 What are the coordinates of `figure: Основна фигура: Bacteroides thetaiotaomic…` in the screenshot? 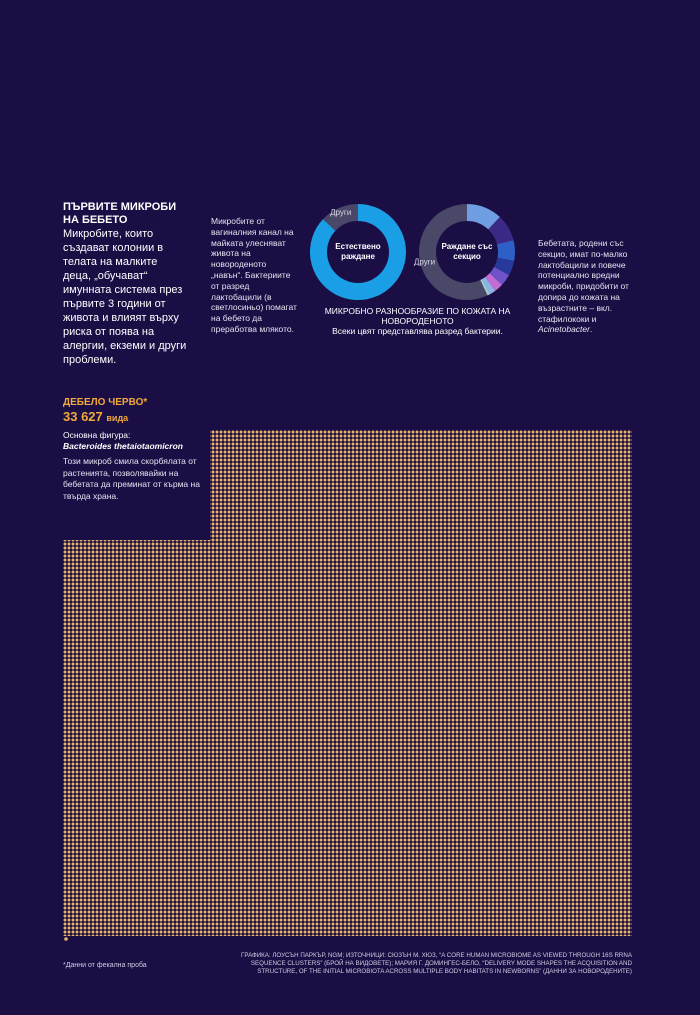 It's located at (138, 440).